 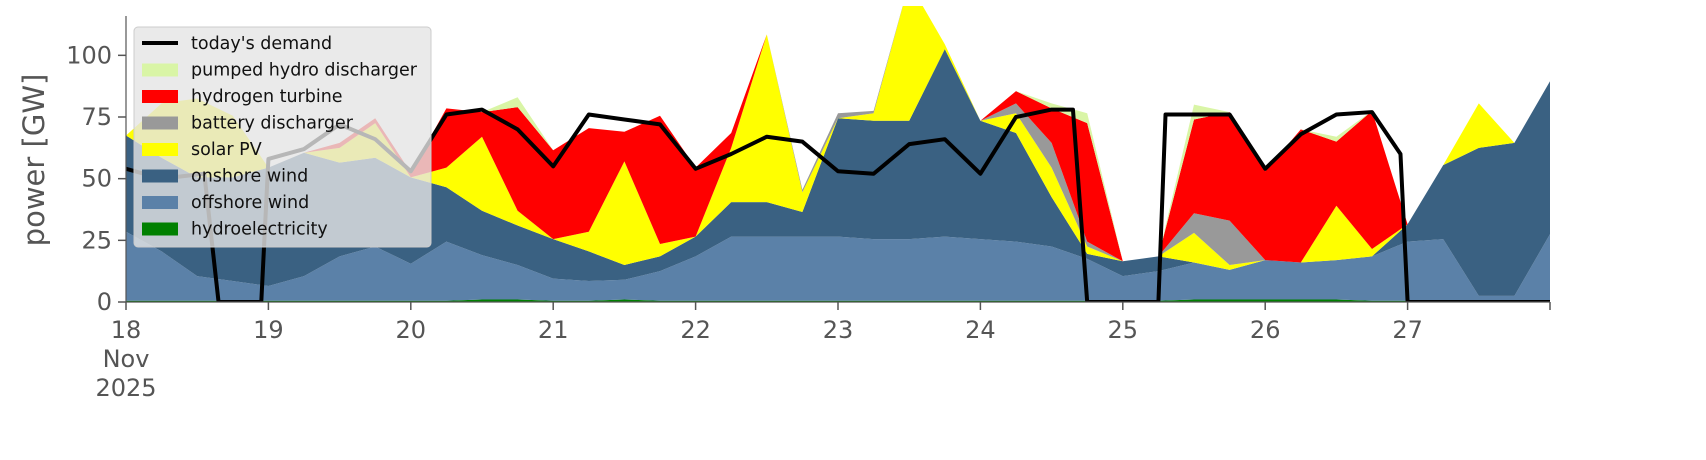 I want to click on y-tick-label: 0, so click(x=104, y=302).